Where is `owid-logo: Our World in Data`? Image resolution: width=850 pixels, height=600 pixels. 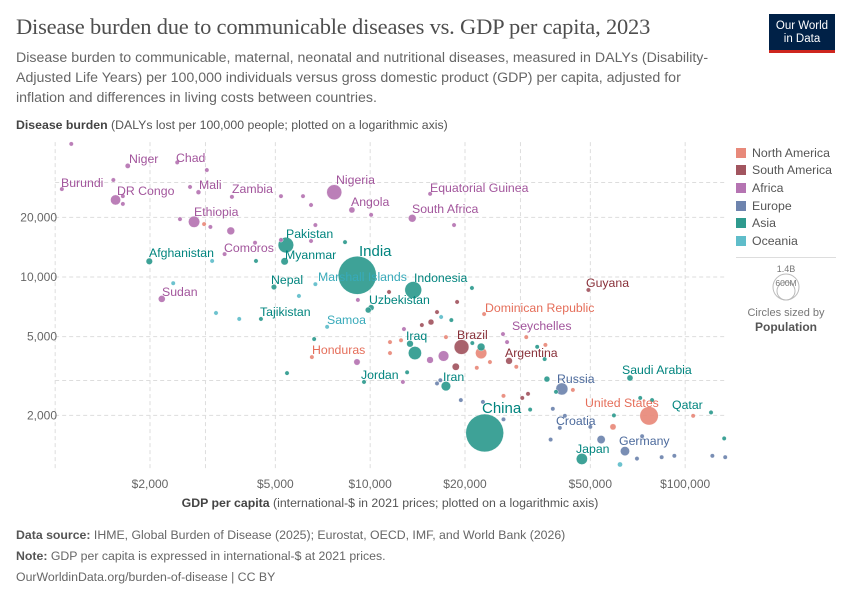
owid-logo: Our World in Data is located at coordinates (802, 33).